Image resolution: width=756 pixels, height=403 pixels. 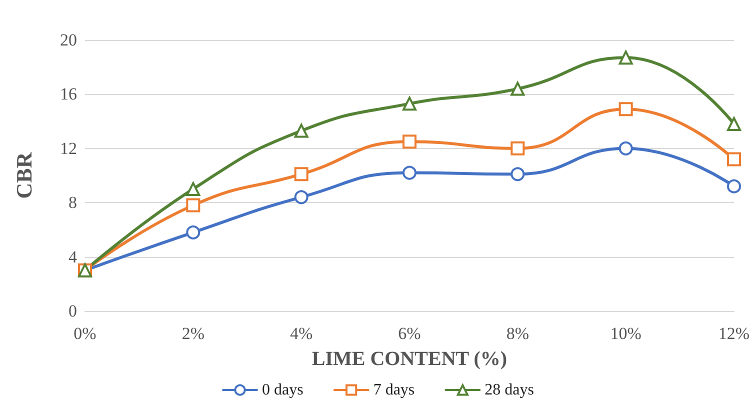 What do you see at coordinates (85, 333) in the screenshot?
I see `x-tick-label: 0%` at bounding box center [85, 333].